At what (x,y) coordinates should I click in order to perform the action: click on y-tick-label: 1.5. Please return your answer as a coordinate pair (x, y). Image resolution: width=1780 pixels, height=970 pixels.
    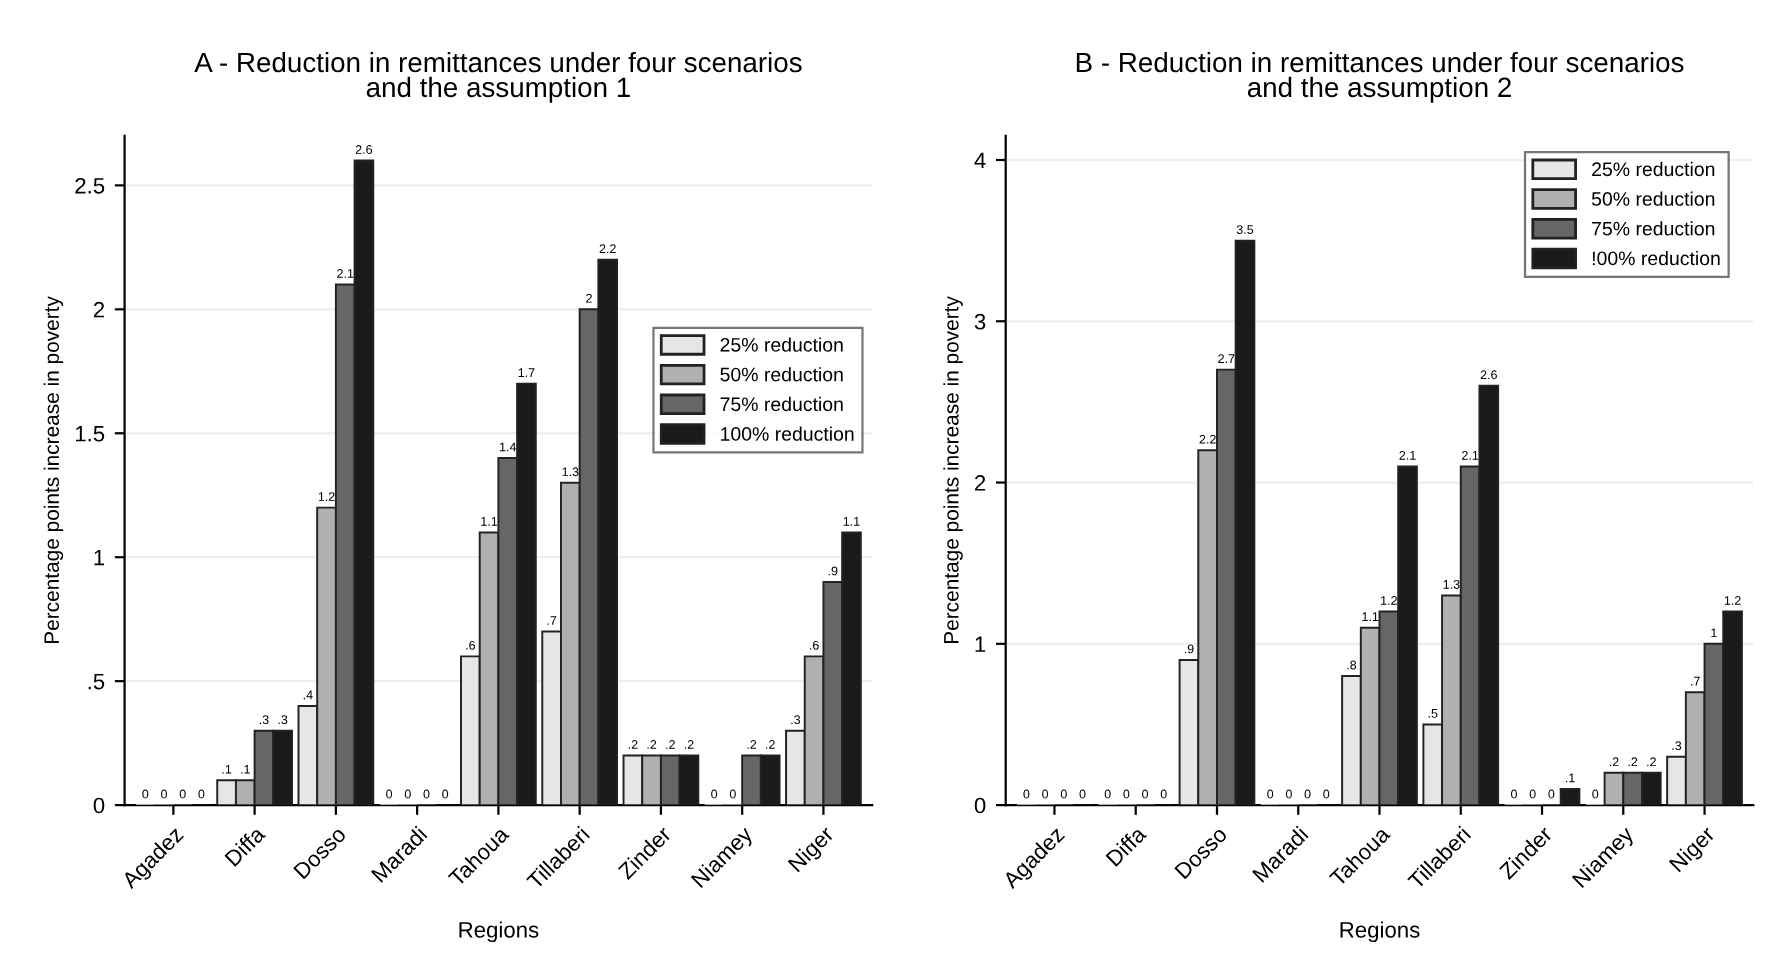
    Looking at the image, I should click on (90, 434).